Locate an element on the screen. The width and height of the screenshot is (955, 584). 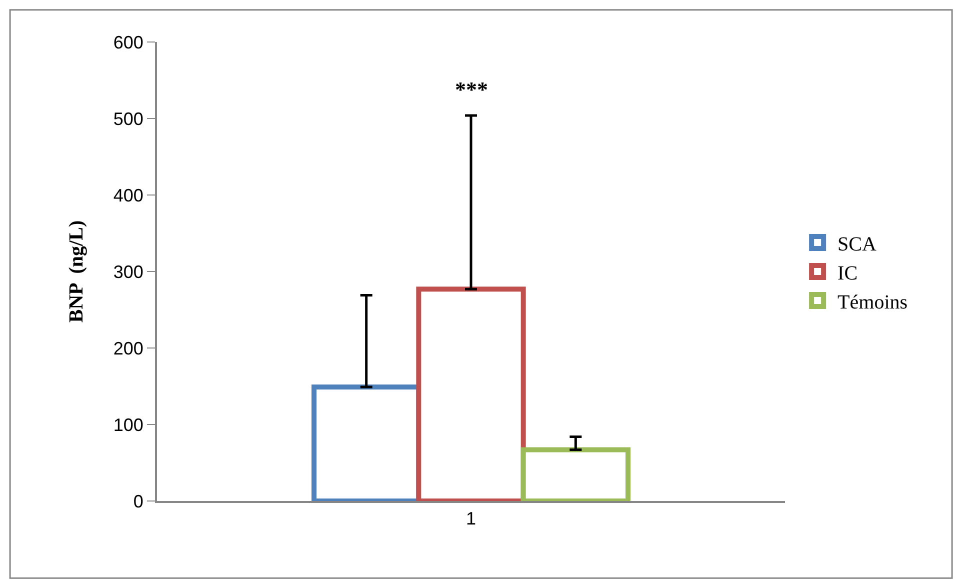
legend-label: SCA is located at coordinates (858, 244).